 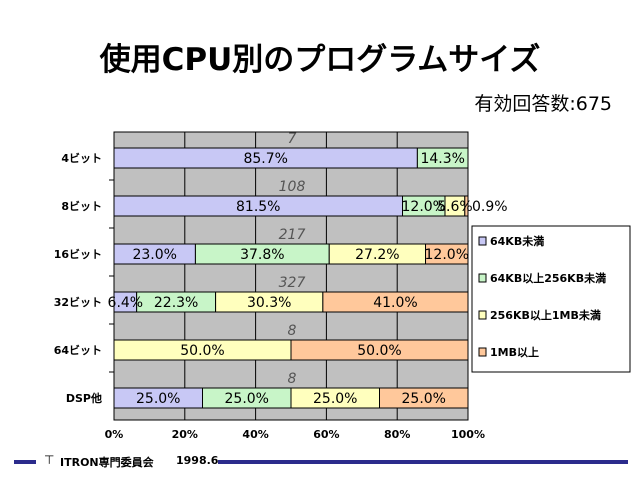 I want to click on x-tick-label: 80%, so click(x=397, y=434).